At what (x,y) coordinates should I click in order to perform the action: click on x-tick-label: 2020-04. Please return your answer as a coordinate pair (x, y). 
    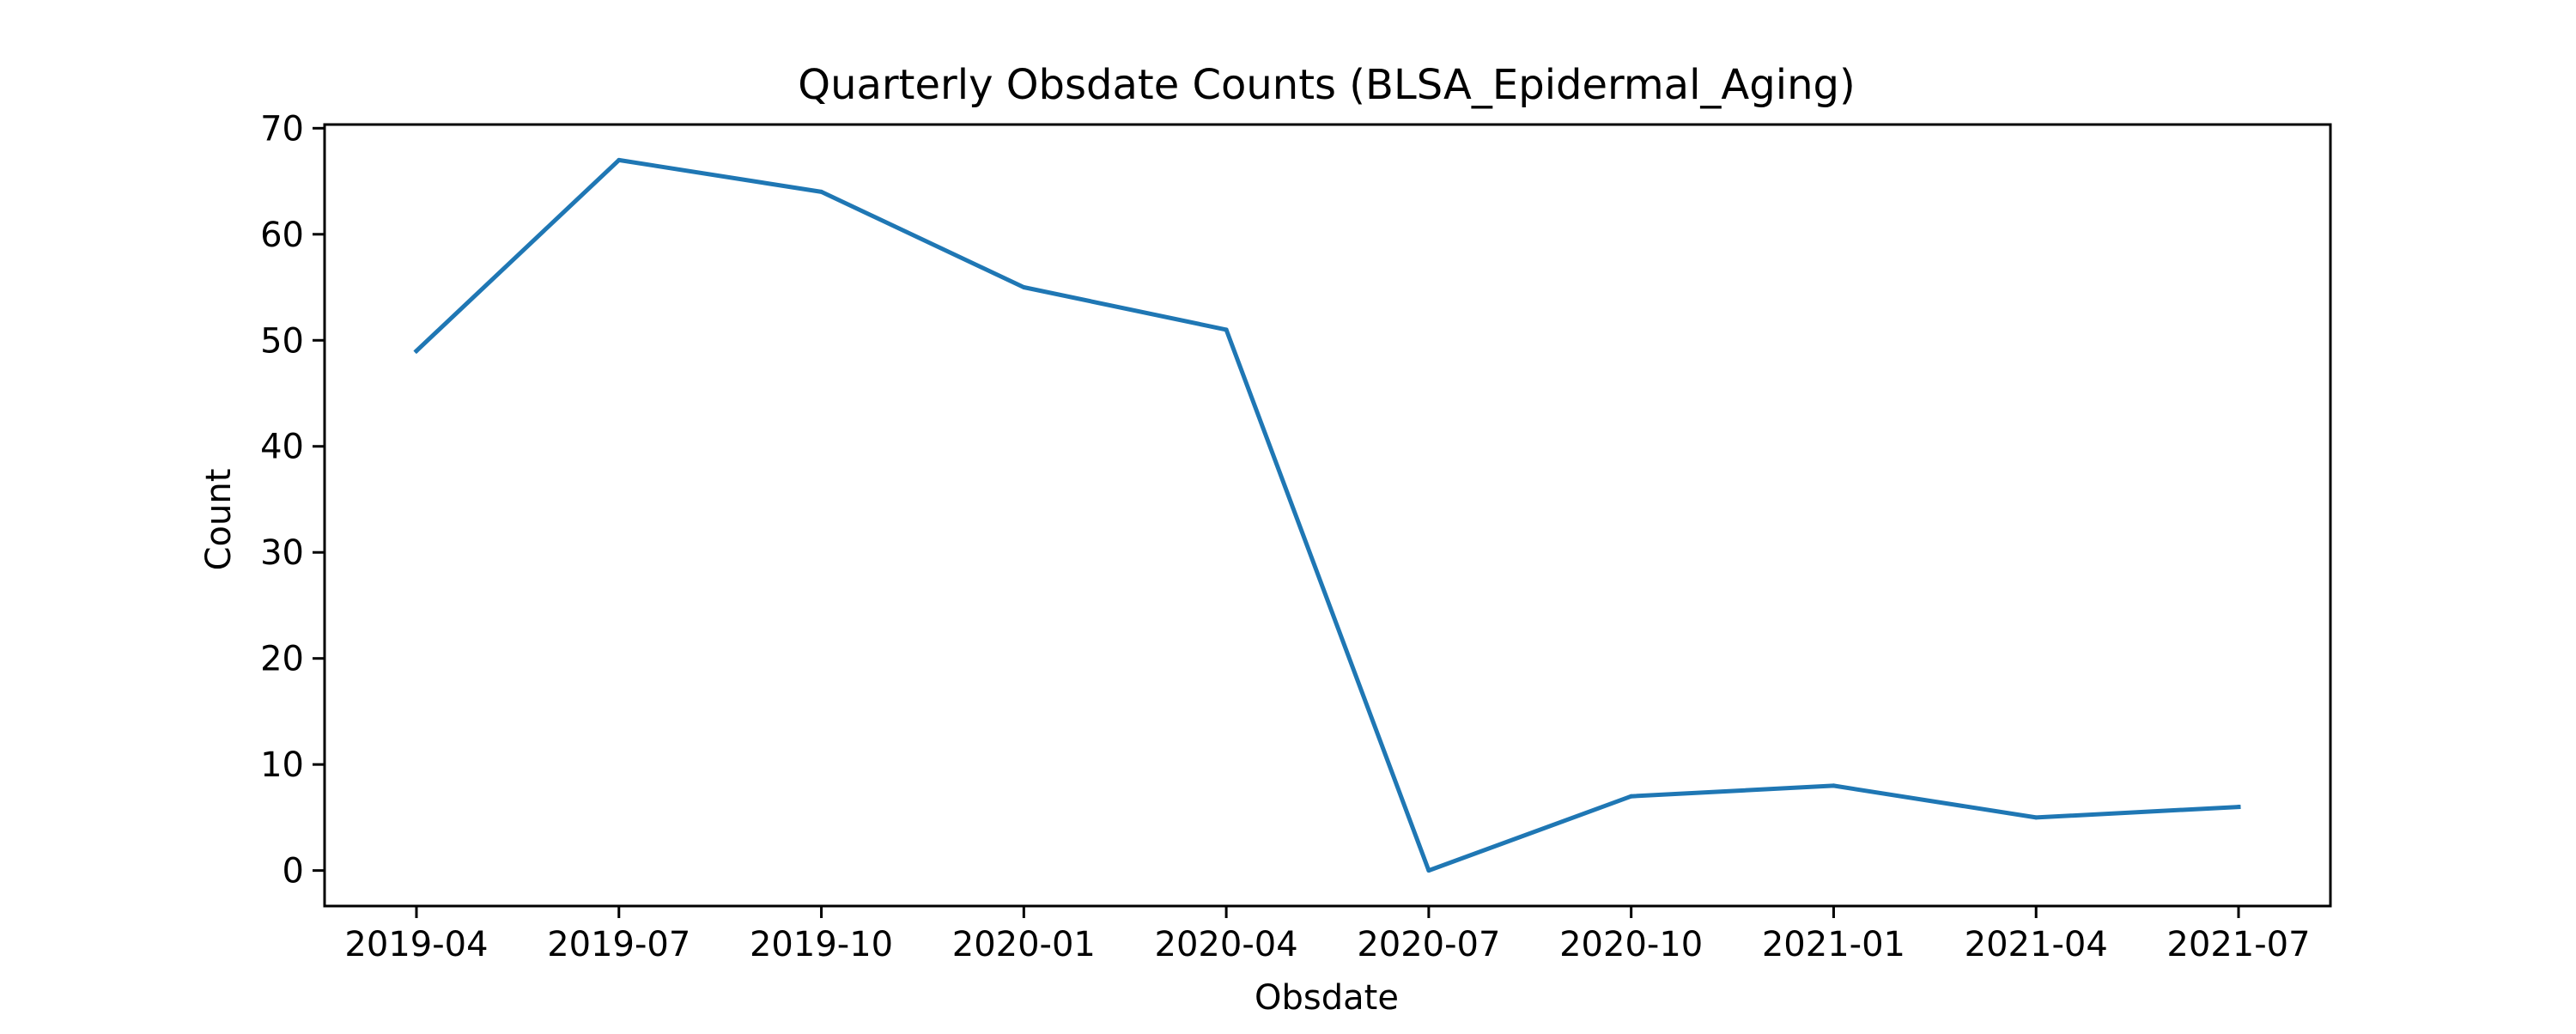
    Looking at the image, I should click on (1226, 944).